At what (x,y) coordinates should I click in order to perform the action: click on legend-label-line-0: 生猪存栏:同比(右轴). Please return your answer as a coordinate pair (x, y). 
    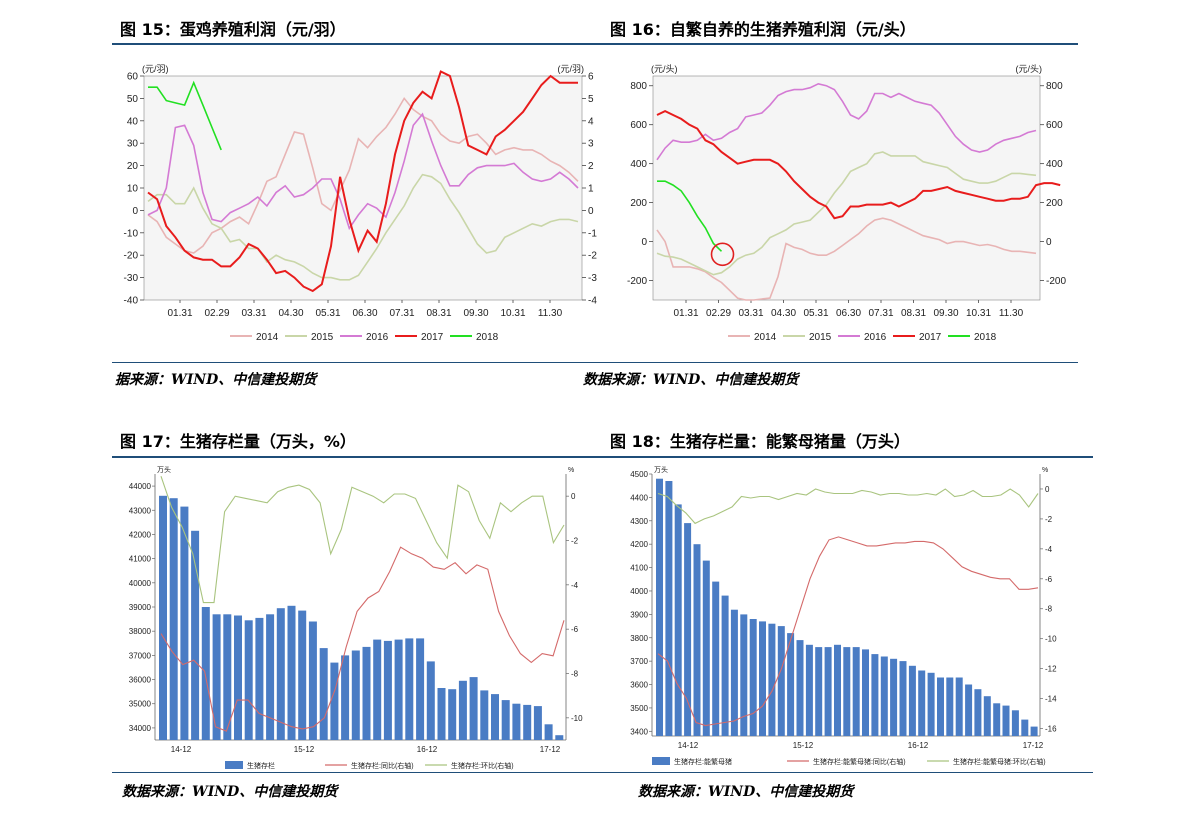
    Looking at the image, I should click on (382, 765).